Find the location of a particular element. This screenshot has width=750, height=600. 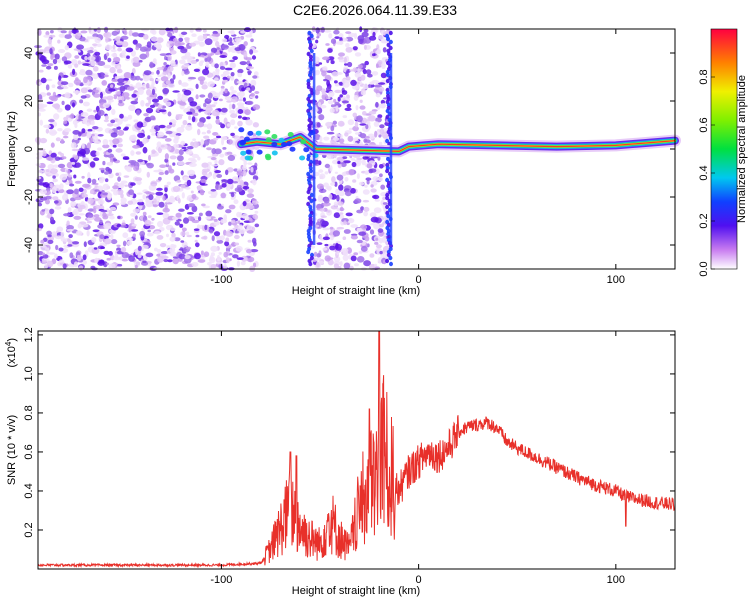

snr-y-axis-label: SNR (10 * v/v) is located at coordinates (12, 450).